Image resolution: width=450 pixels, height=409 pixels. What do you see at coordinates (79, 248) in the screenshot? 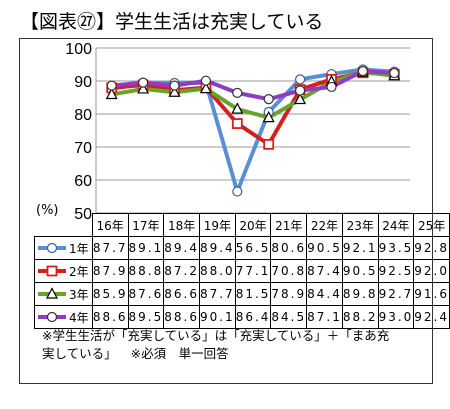
I see `legend-label: 1年` at bounding box center [79, 248].